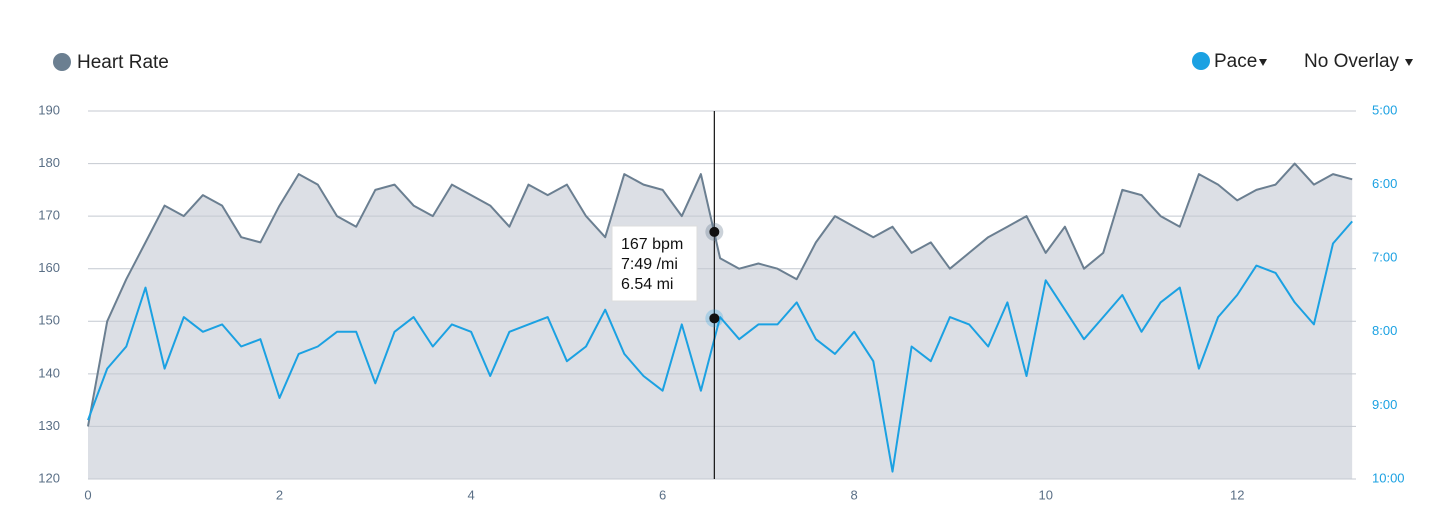 The image size is (1456, 525). What do you see at coordinates (1045, 494) in the screenshot?
I see `x-tick-label: 10` at bounding box center [1045, 494].